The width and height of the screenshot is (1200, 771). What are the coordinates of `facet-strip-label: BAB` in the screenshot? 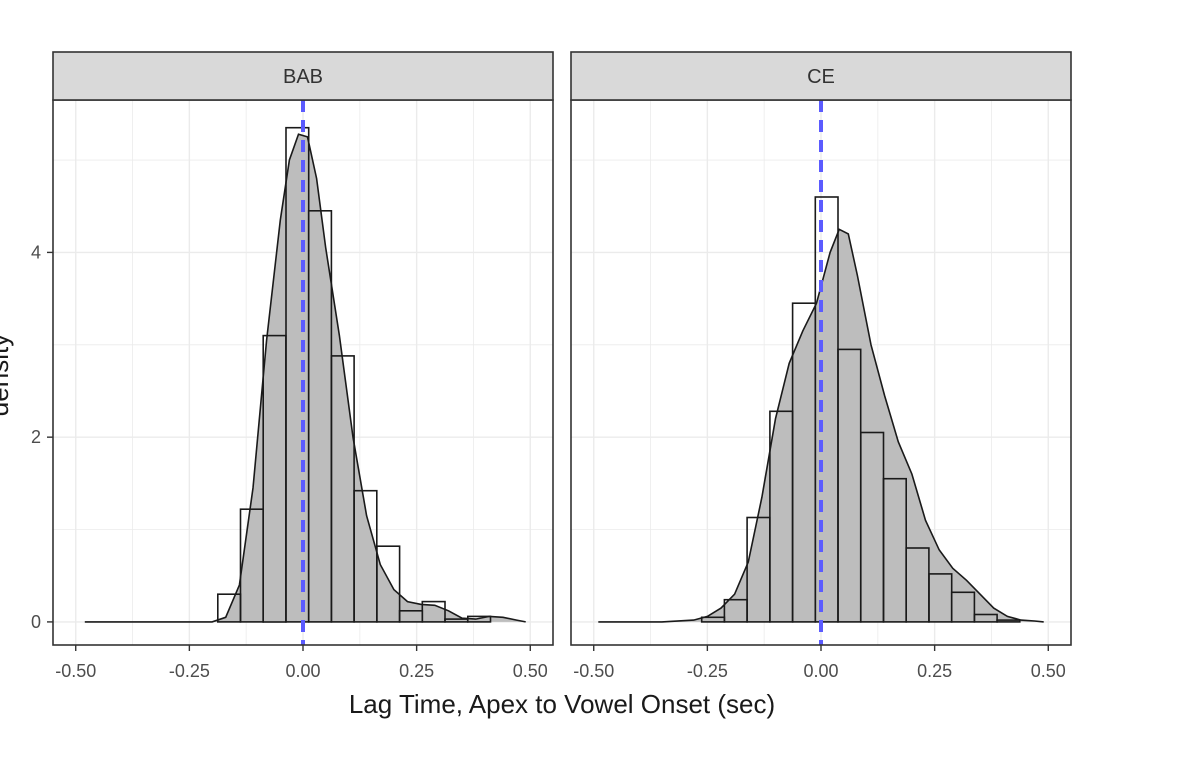 It's located at (303, 77).